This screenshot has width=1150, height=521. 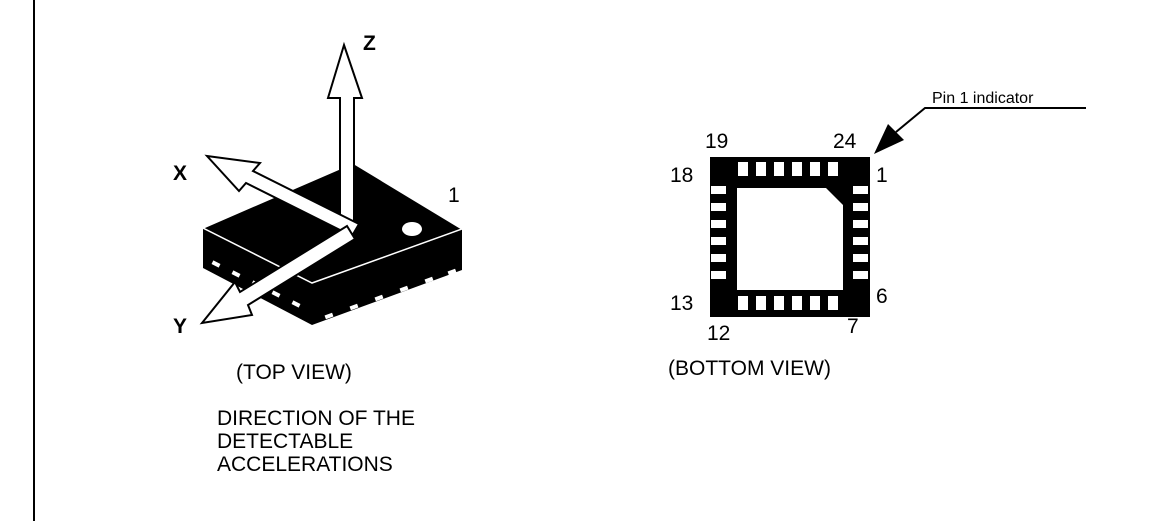 I want to click on pin-number-19: 19, so click(x=716, y=141).